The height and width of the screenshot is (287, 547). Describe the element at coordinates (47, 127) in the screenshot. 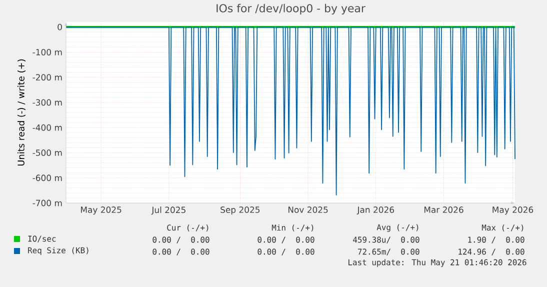

I see `y-tick-label: -400 m` at that location.